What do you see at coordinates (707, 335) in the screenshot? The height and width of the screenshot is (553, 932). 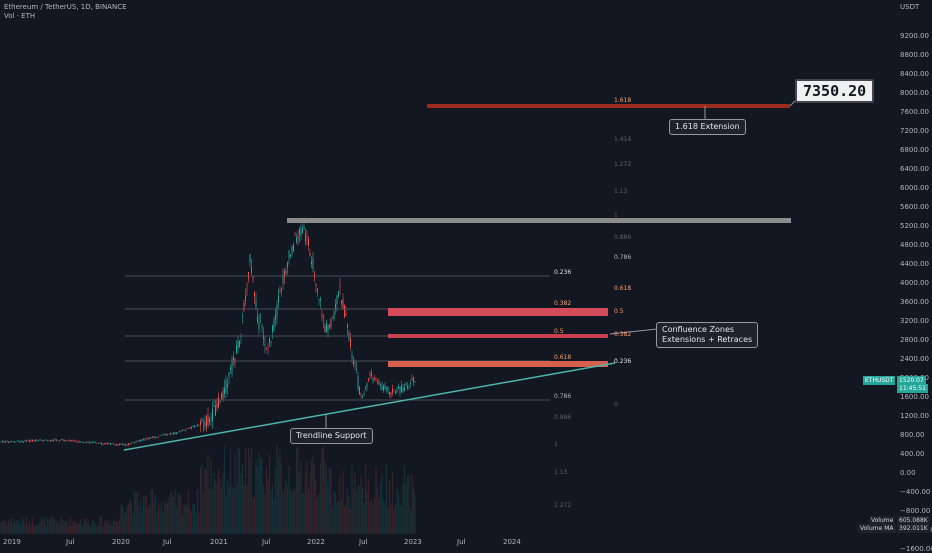 I see `confluence-callout: Confluence Zones Extensions + Retraces` at bounding box center [707, 335].